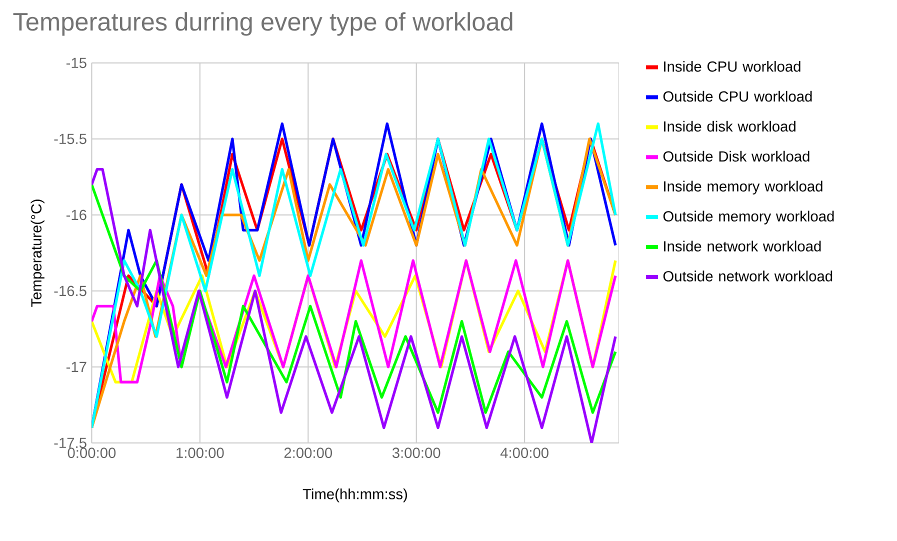  I want to click on x-tick-label: 4:00:00, so click(524, 453).